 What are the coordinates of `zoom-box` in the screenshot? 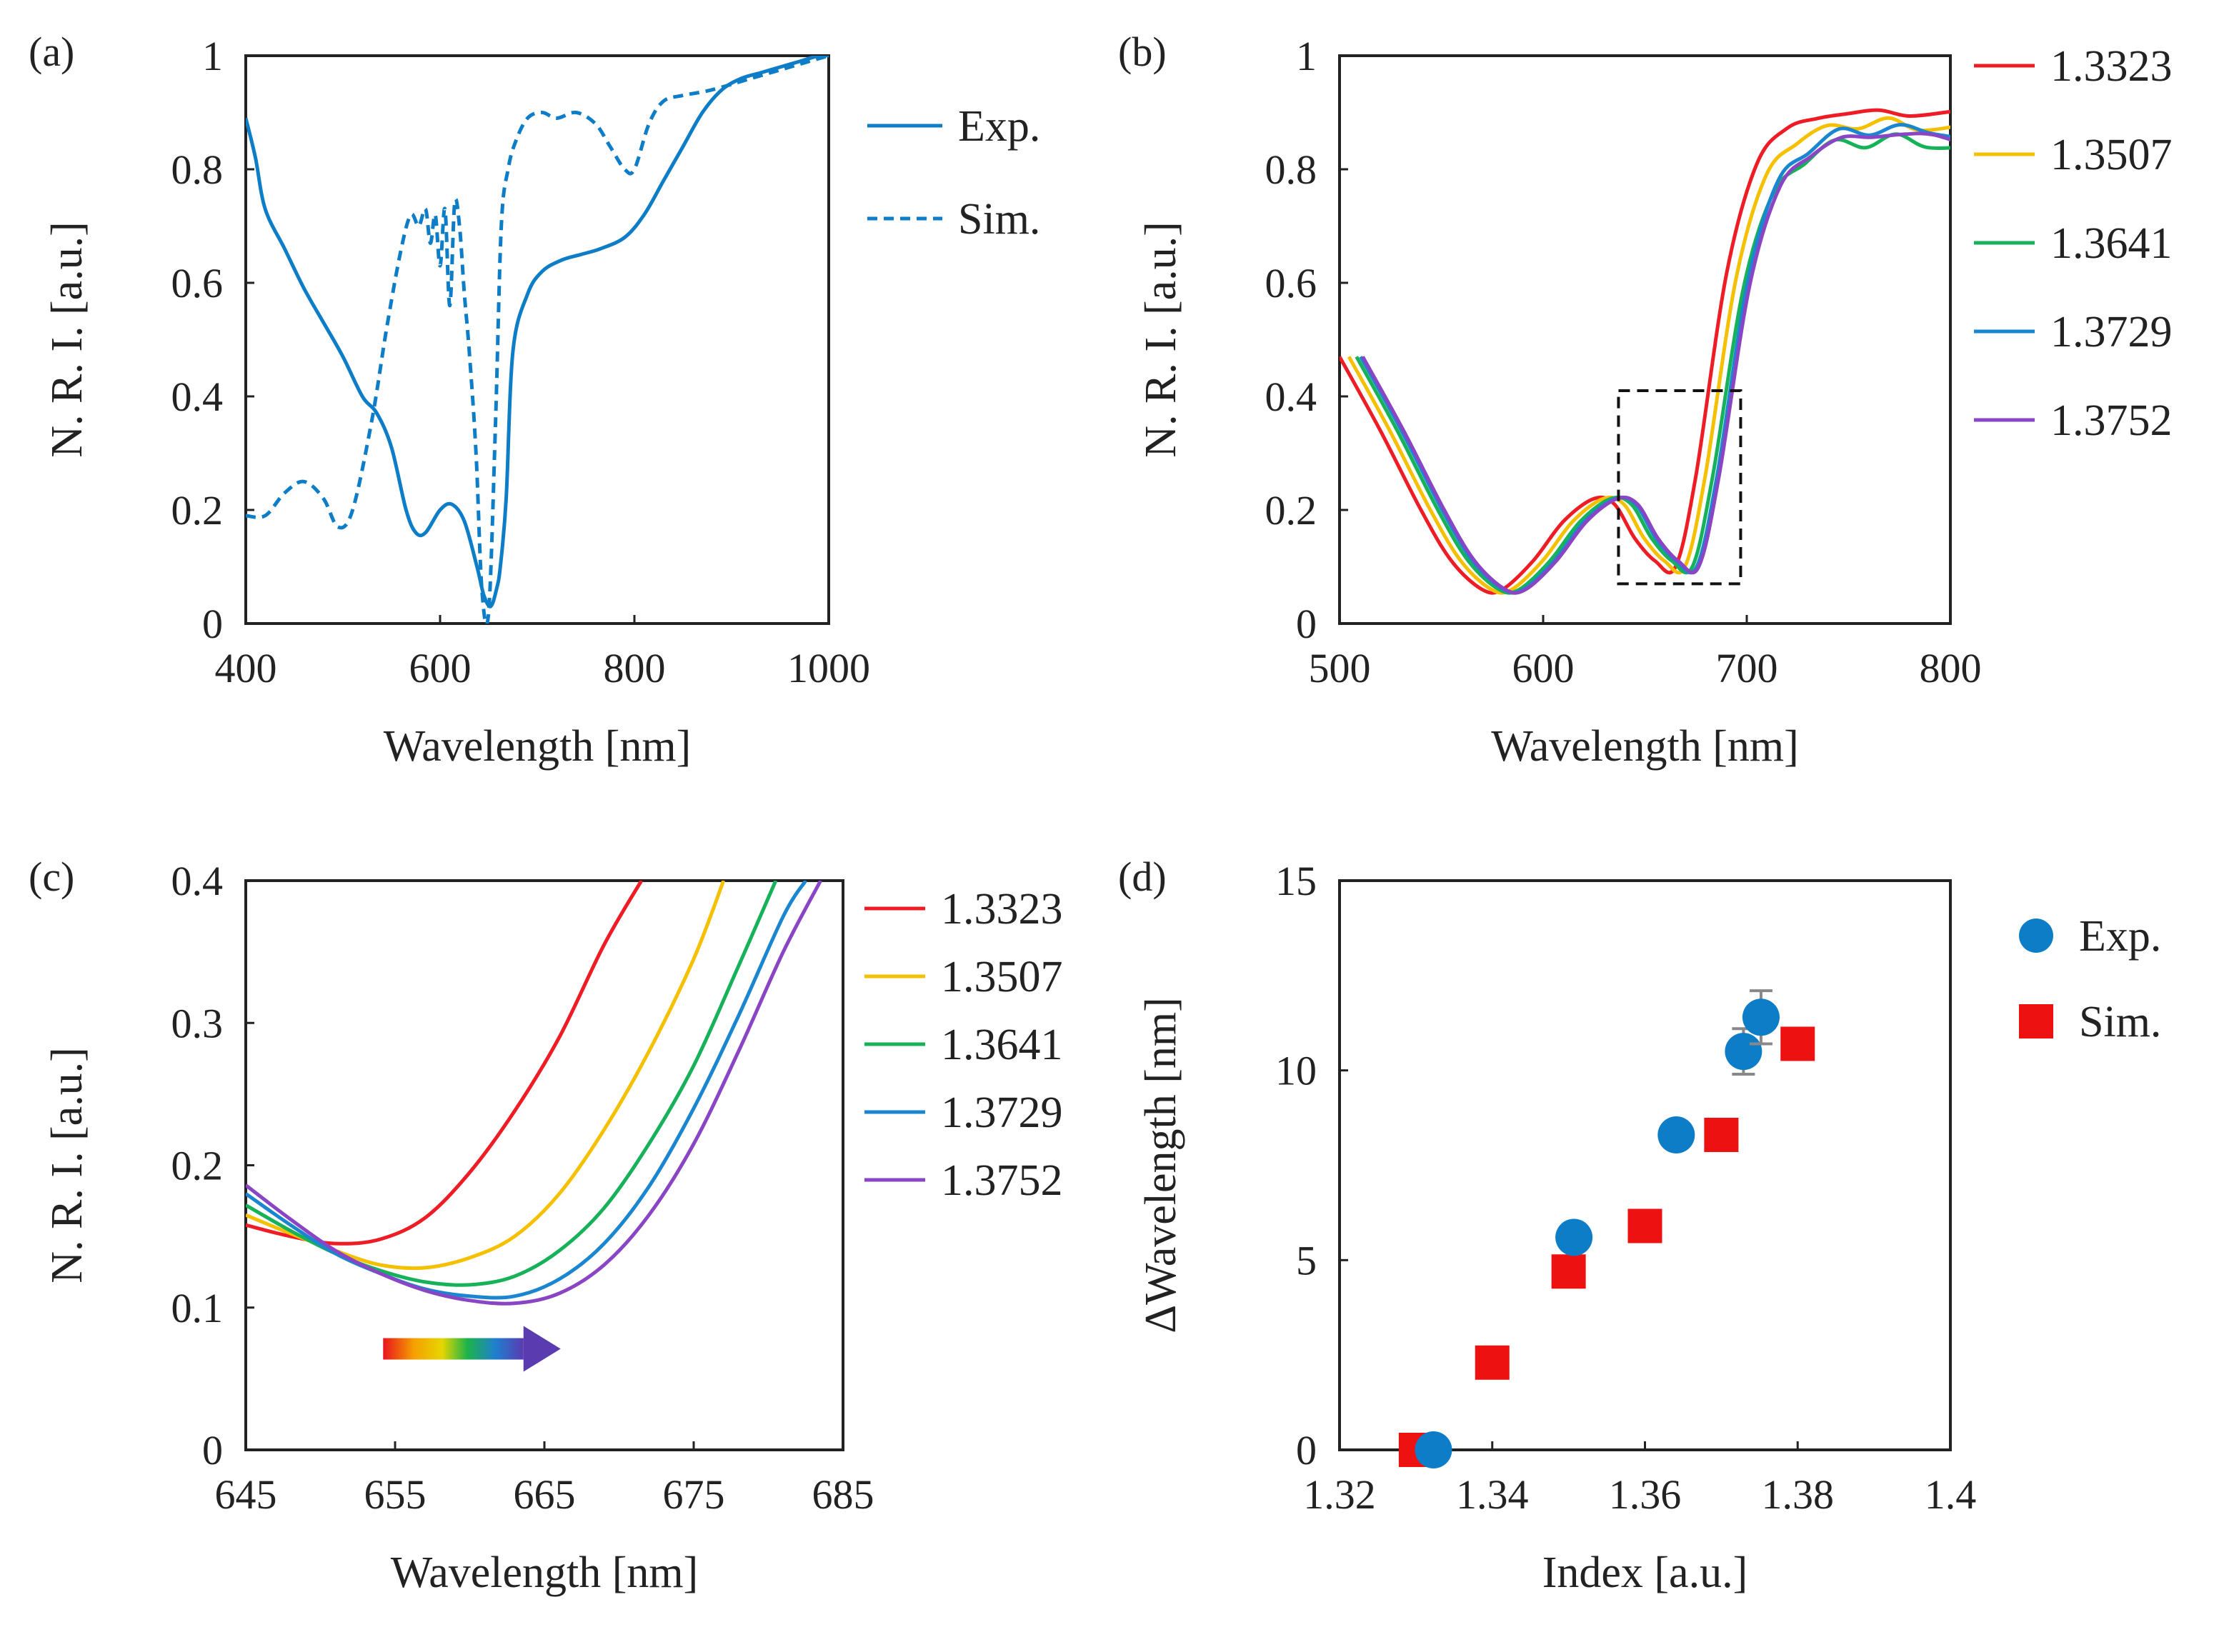 It's located at (1680, 488).